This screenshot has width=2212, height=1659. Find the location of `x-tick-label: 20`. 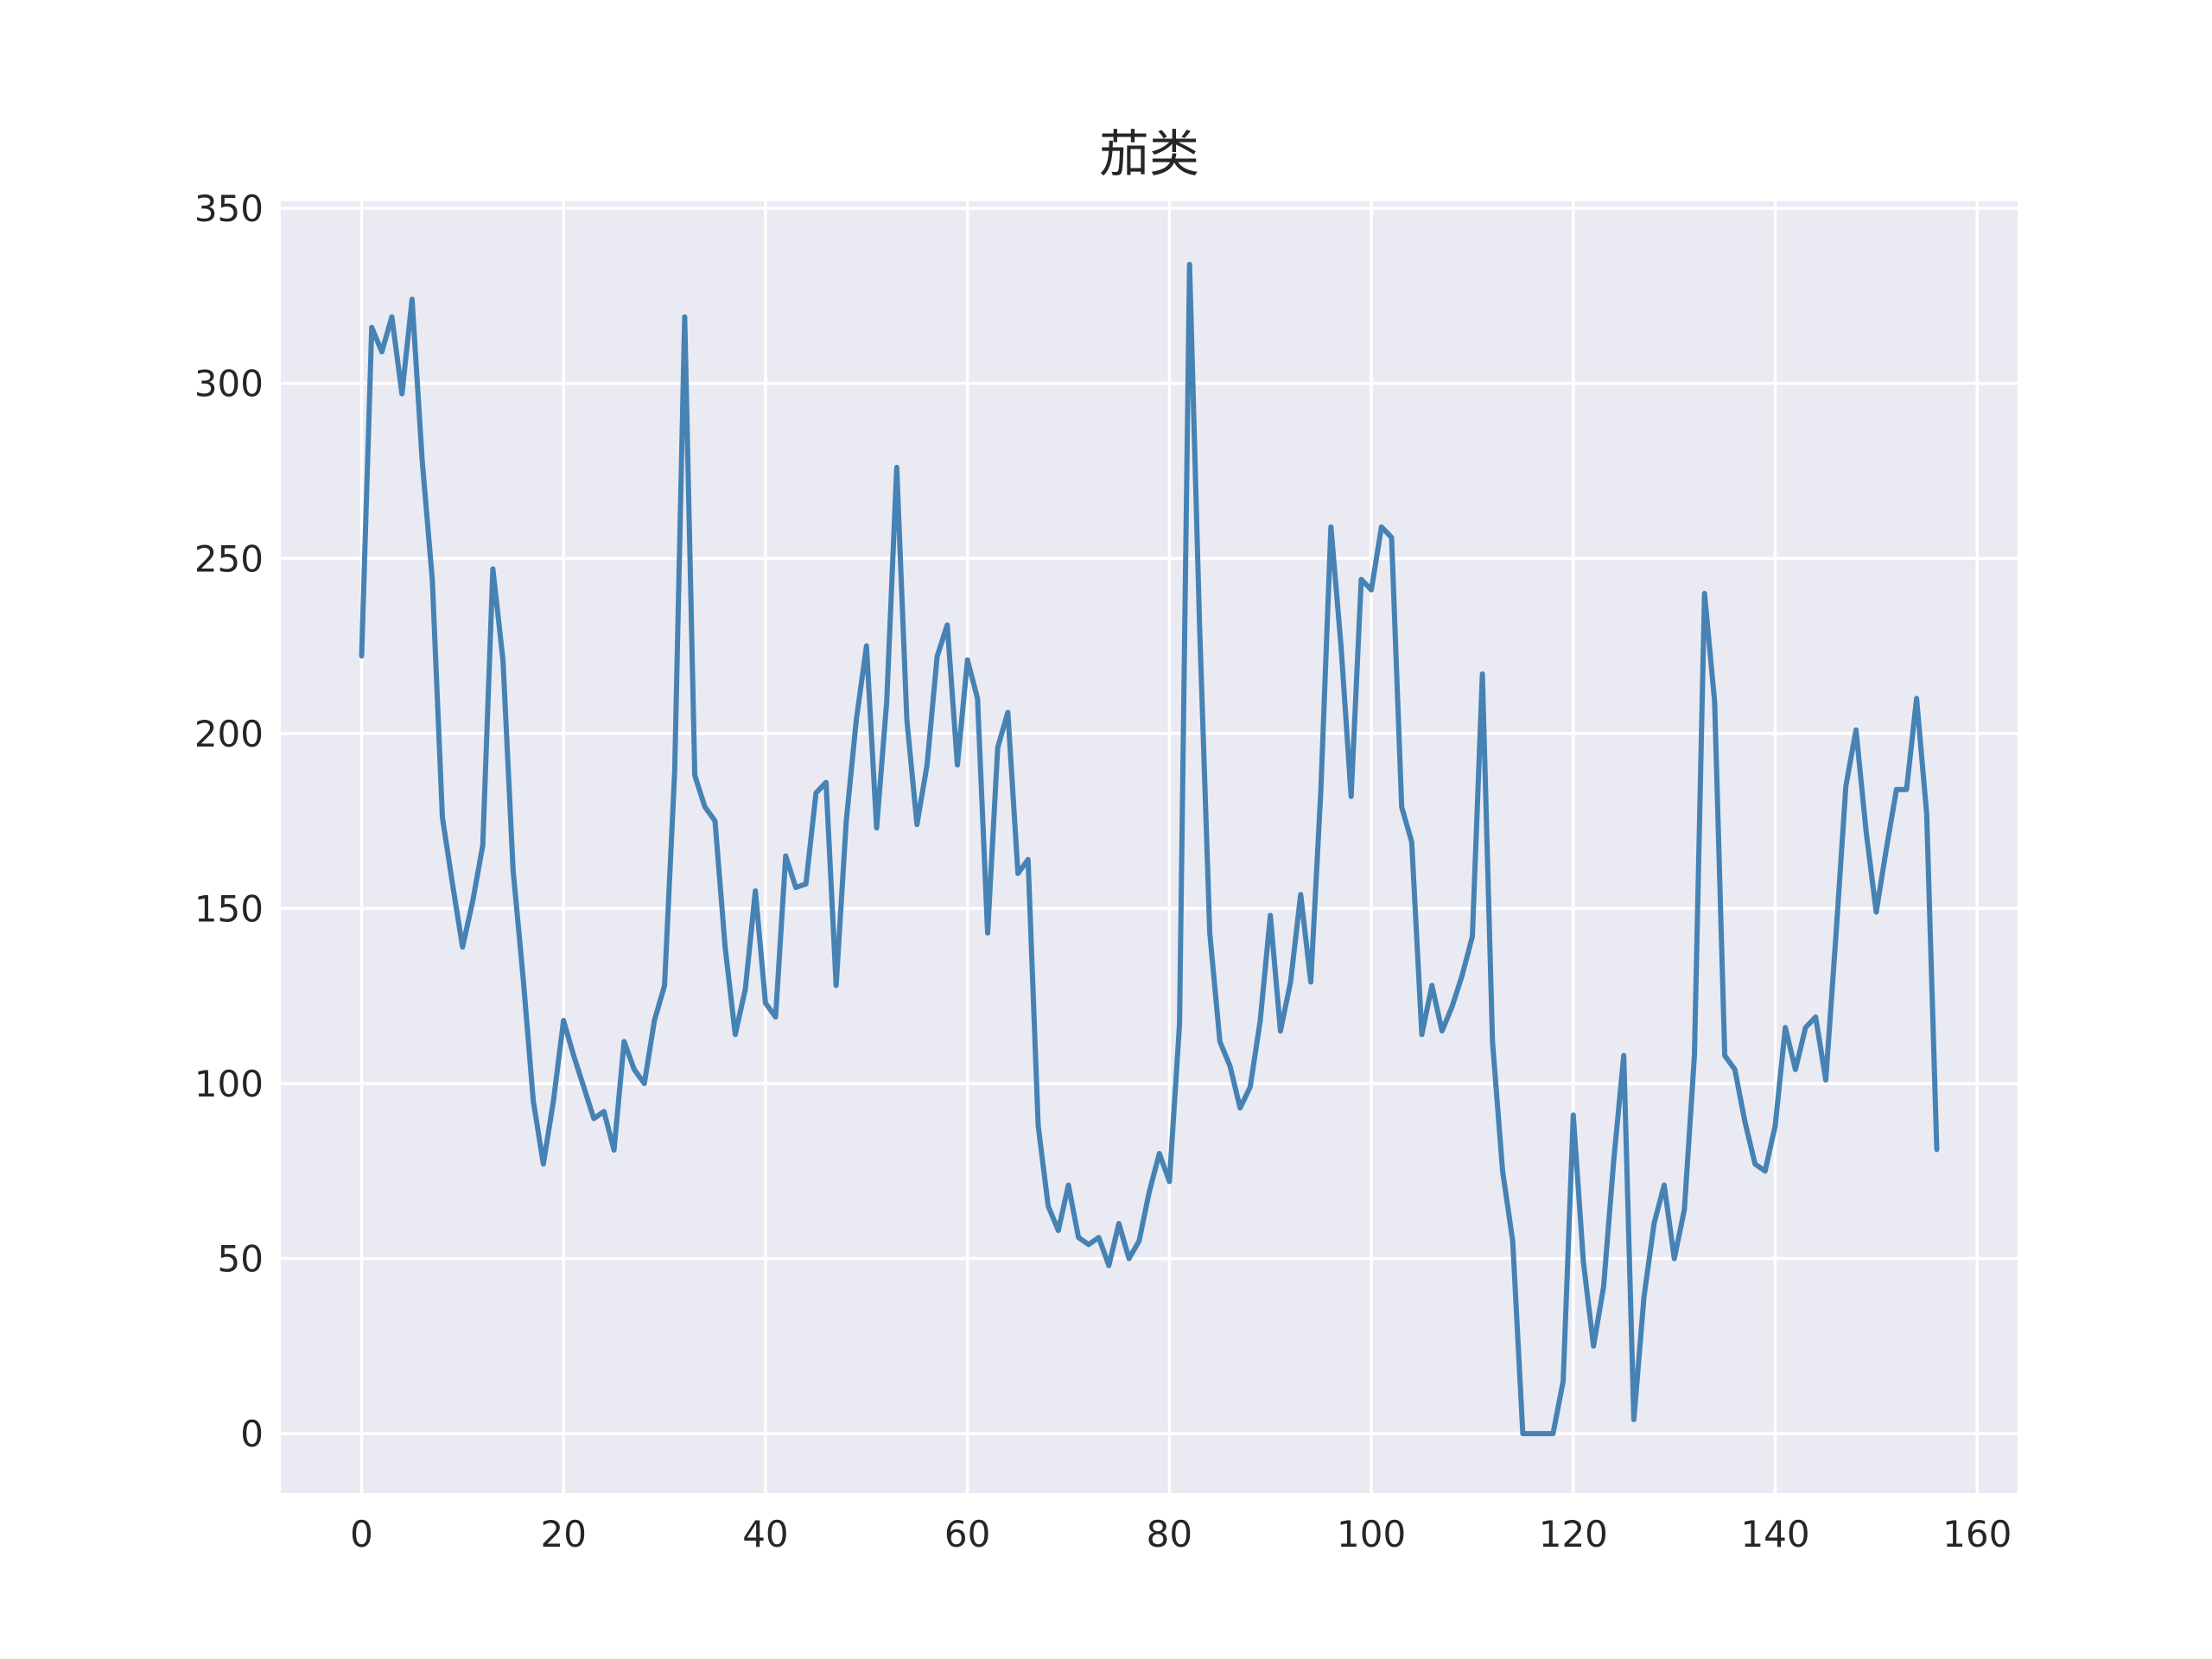

x-tick-label: 20 is located at coordinates (563, 1534).